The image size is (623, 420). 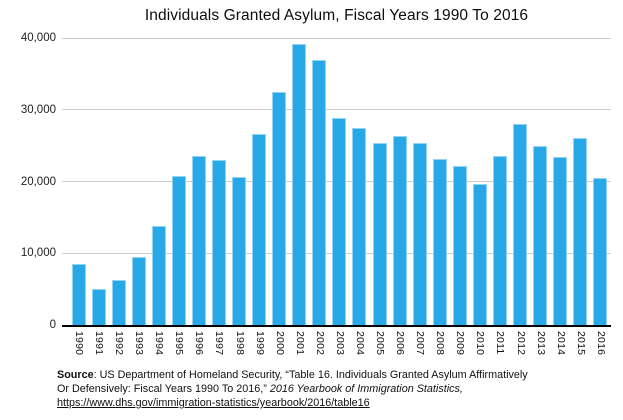 What do you see at coordinates (580, 343) in the screenshot?
I see `x-tick-label-2015: 2015` at bounding box center [580, 343].